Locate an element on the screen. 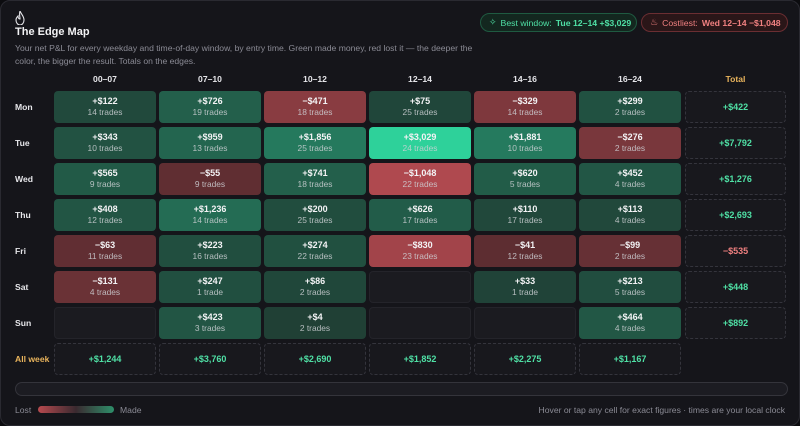 The height and width of the screenshot is (426, 800). heat-cell: +$113 4 trades is located at coordinates (630, 215).